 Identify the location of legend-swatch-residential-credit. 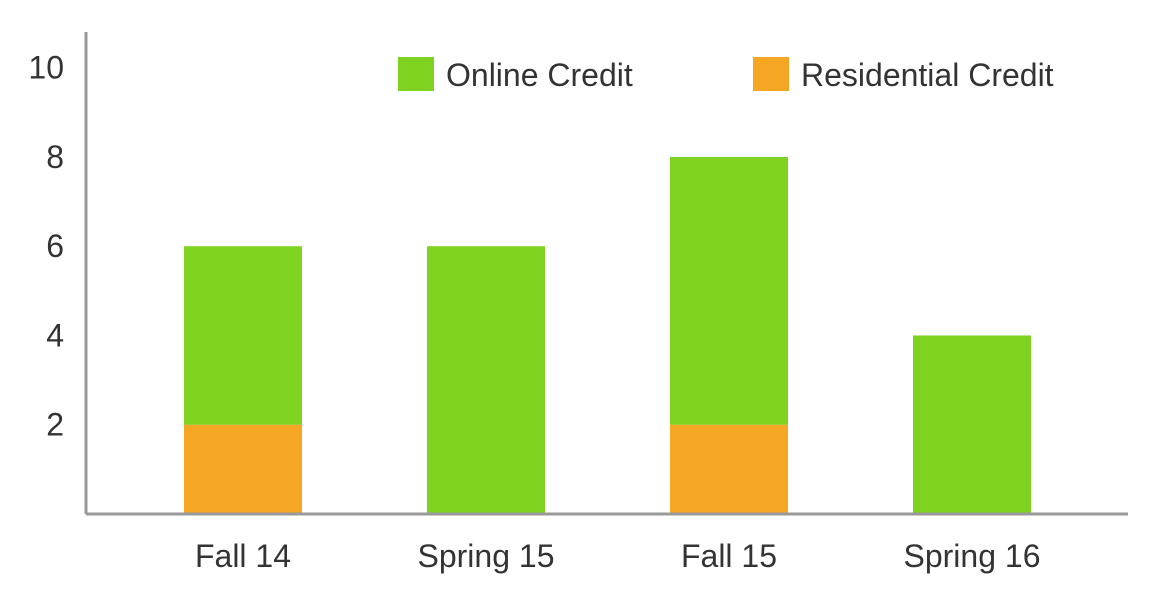
(771, 74).